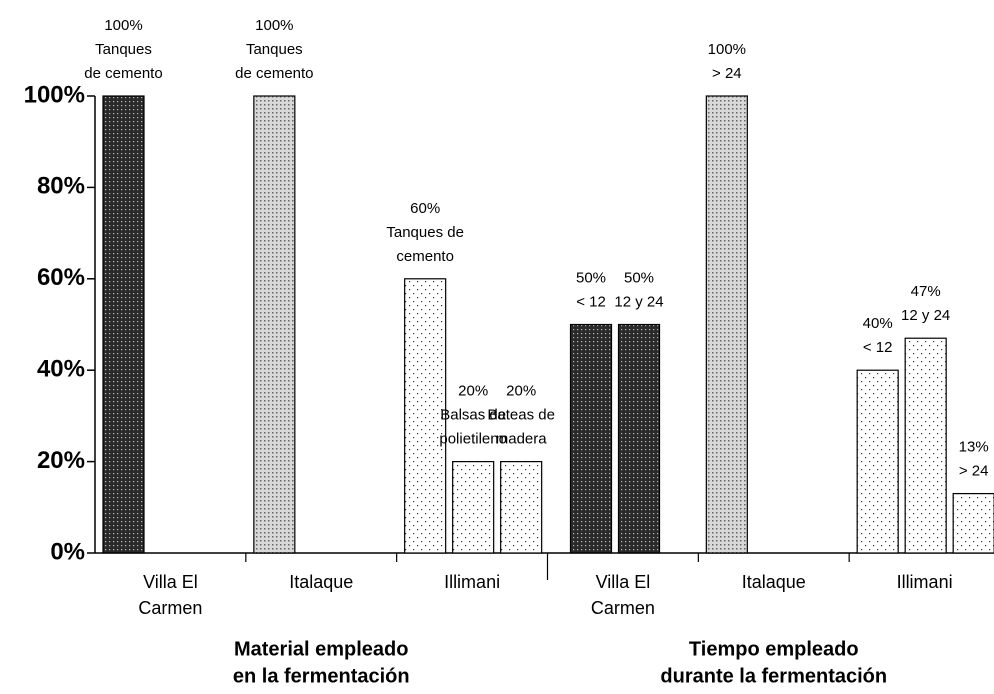 The width and height of the screenshot is (994, 694). I want to click on group-title: en la fermentación, so click(321, 676).